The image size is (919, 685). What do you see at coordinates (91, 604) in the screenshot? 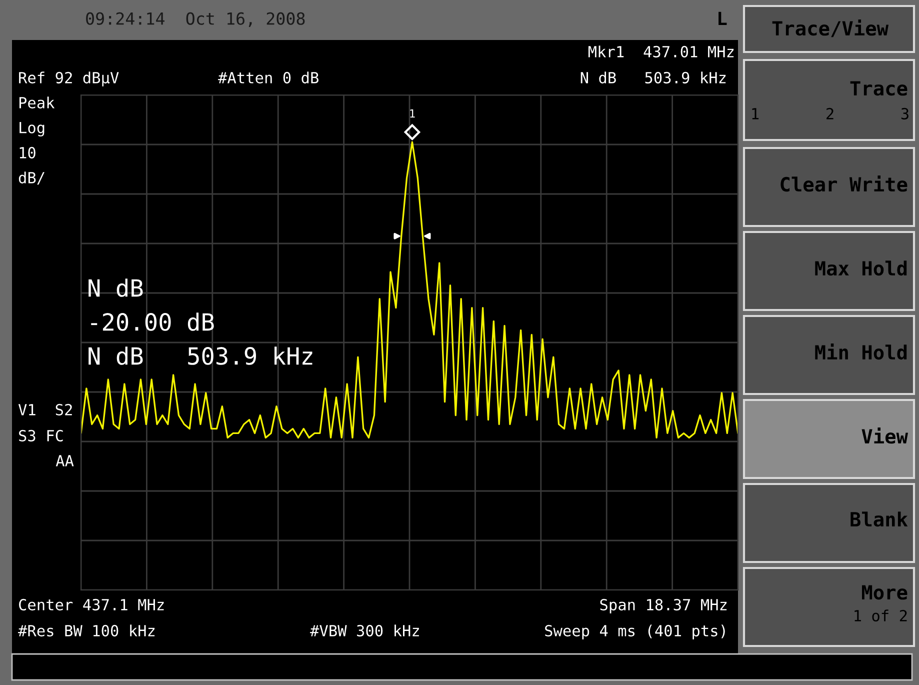
I see `text: Center 437.1 MHz` at bounding box center [91, 604].